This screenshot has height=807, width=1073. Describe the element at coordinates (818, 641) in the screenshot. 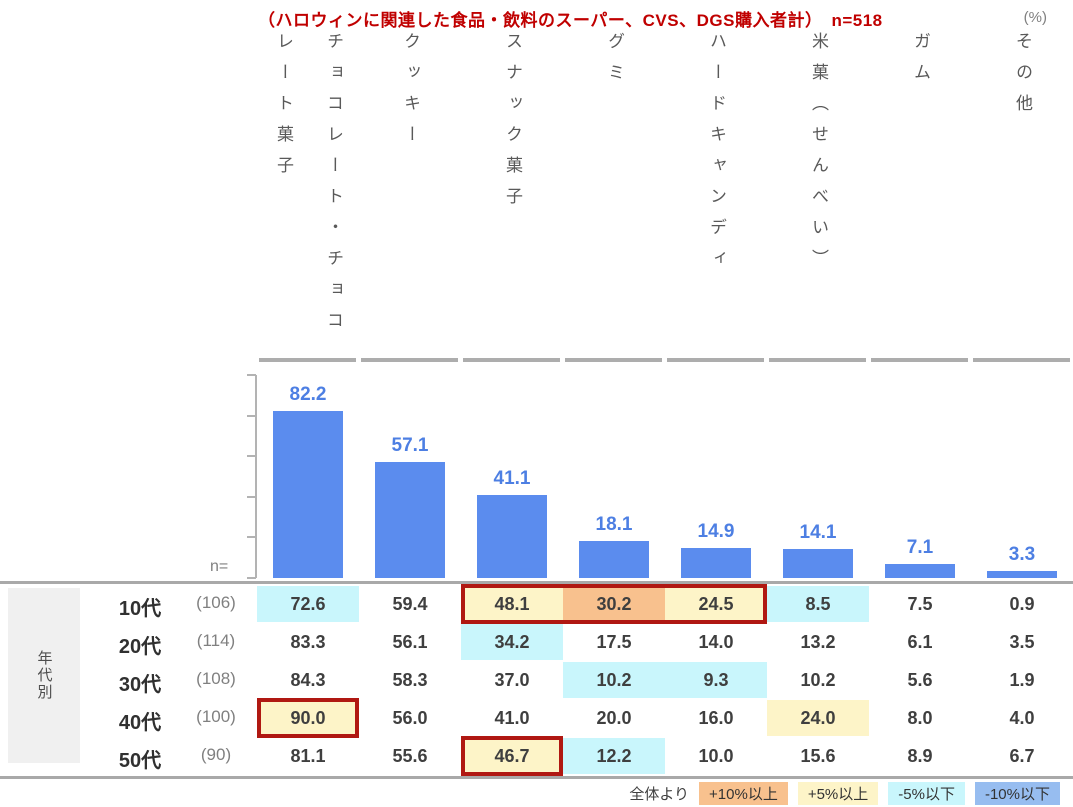

I see `table-cell-20代-col5: 13.2` at that location.